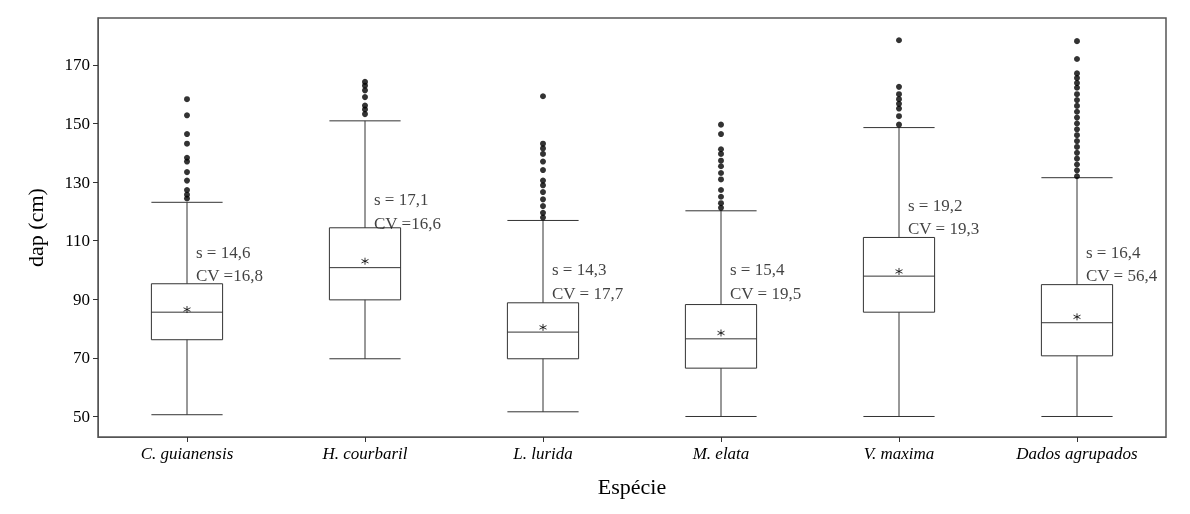 This screenshot has width=1190, height=514. Describe the element at coordinates (187, 453) in the screenshot. I see `x-tick-label: C. guianensis` at that location.